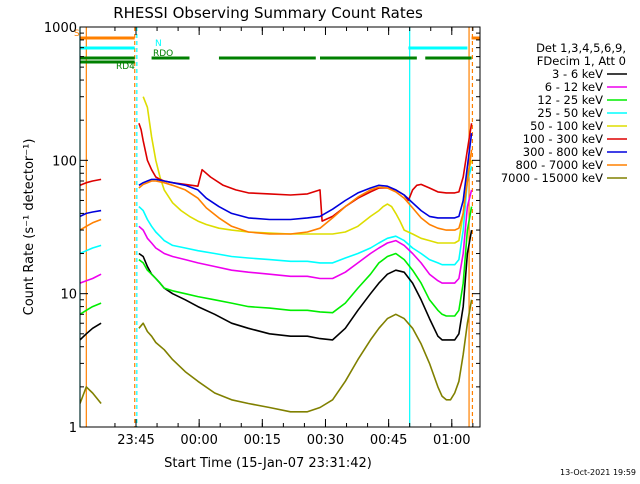  I want to click on status-bar-label: RDO, so click(163, 54).